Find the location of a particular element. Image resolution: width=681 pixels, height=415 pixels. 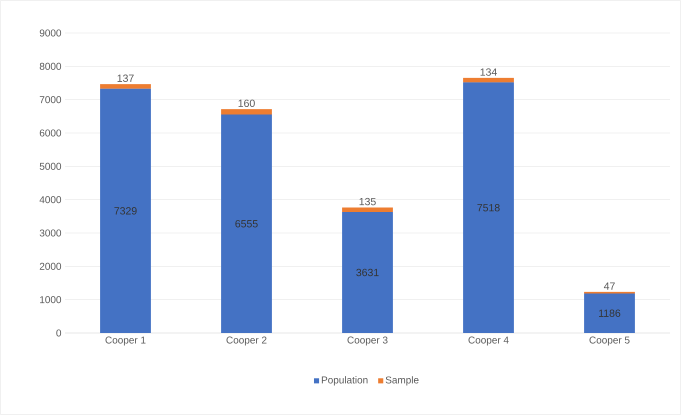

data-label: 134 is located at coordinates (488, 72).